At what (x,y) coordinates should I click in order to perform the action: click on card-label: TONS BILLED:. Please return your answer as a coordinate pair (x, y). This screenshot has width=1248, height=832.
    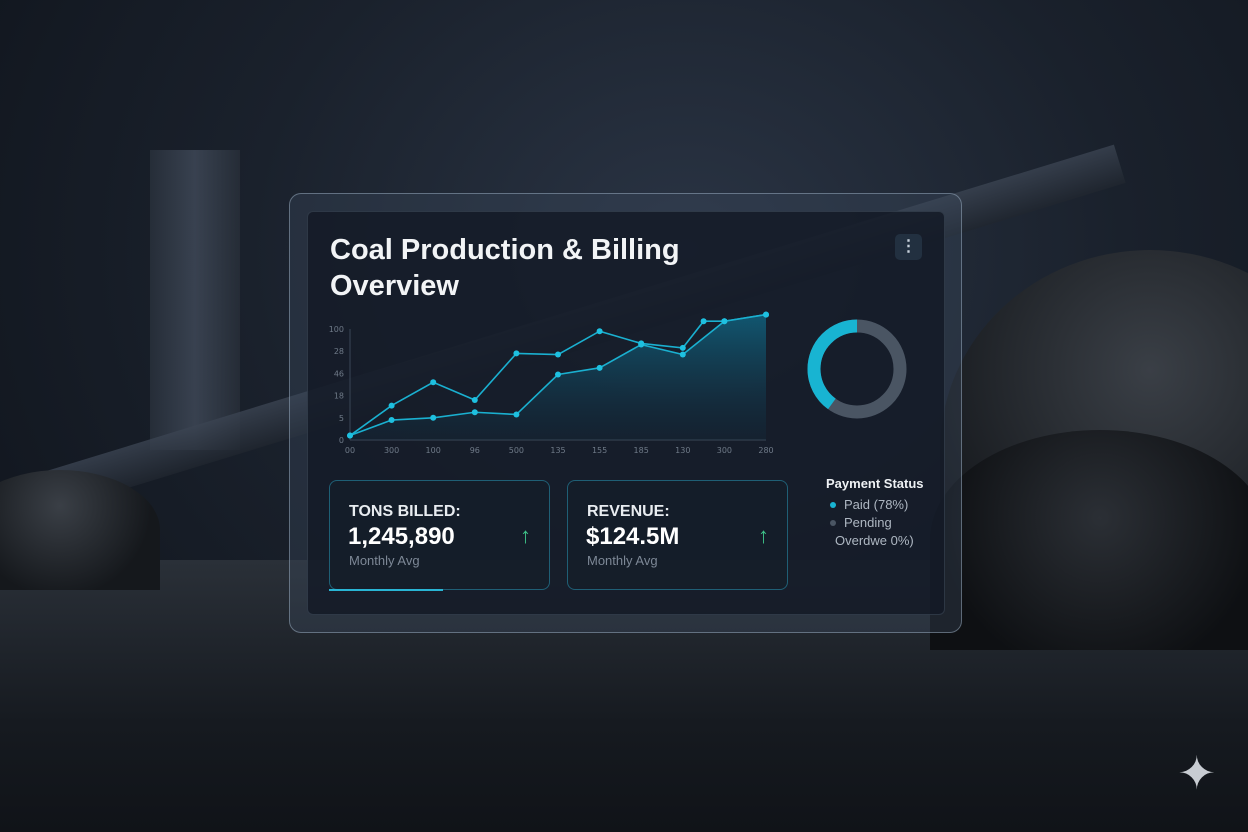
    Looking at the image, I should click on (405, 511).